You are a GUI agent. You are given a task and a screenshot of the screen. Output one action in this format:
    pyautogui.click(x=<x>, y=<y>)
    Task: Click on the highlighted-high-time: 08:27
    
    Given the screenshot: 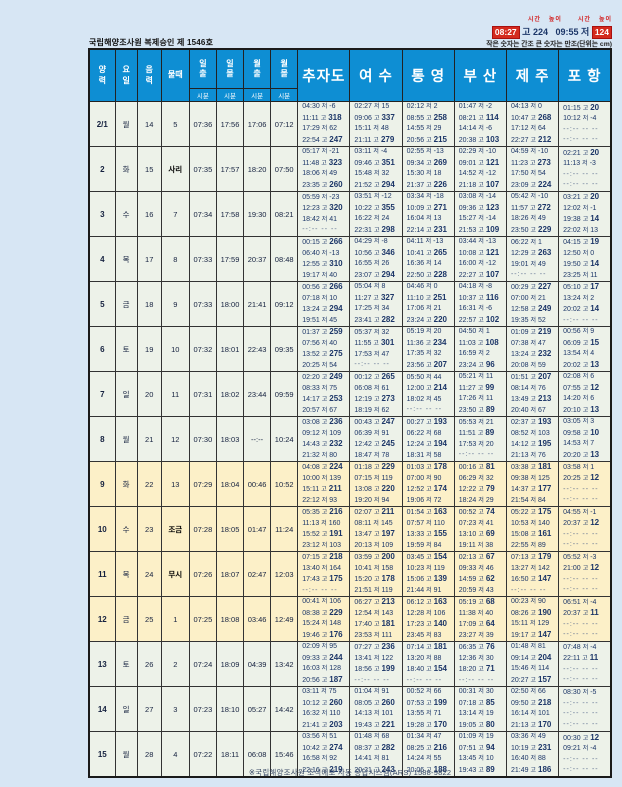 What is the action you would take?
    pyautogui.click(x=505, y=32)
    